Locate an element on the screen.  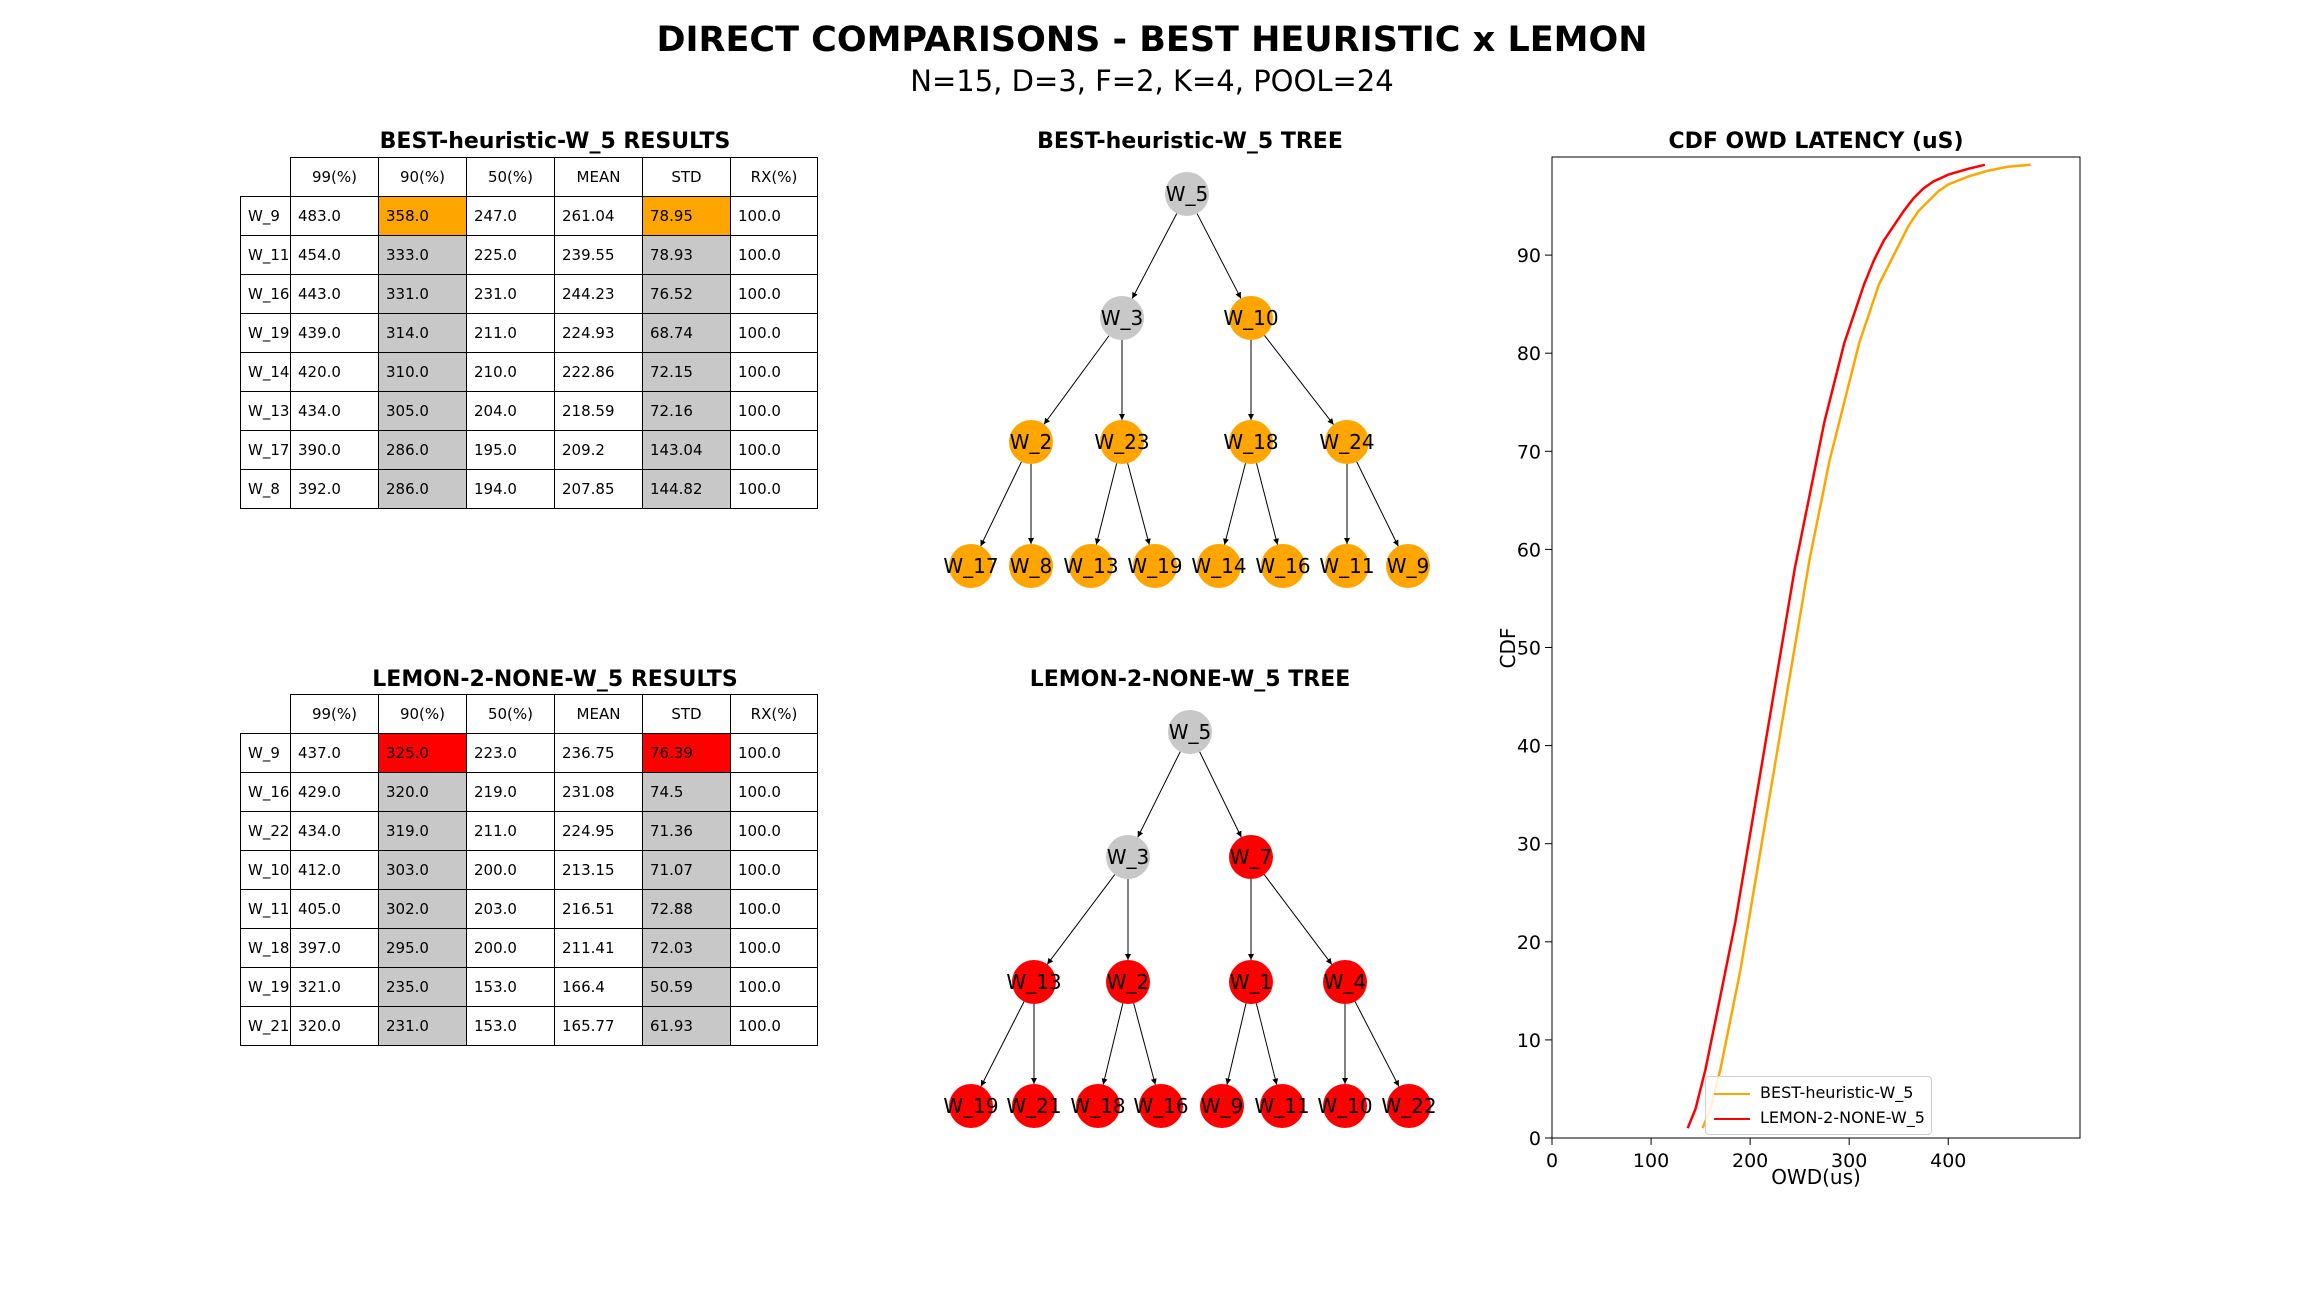
table-cell: 153.0 is located at coordinates (510, 1026).